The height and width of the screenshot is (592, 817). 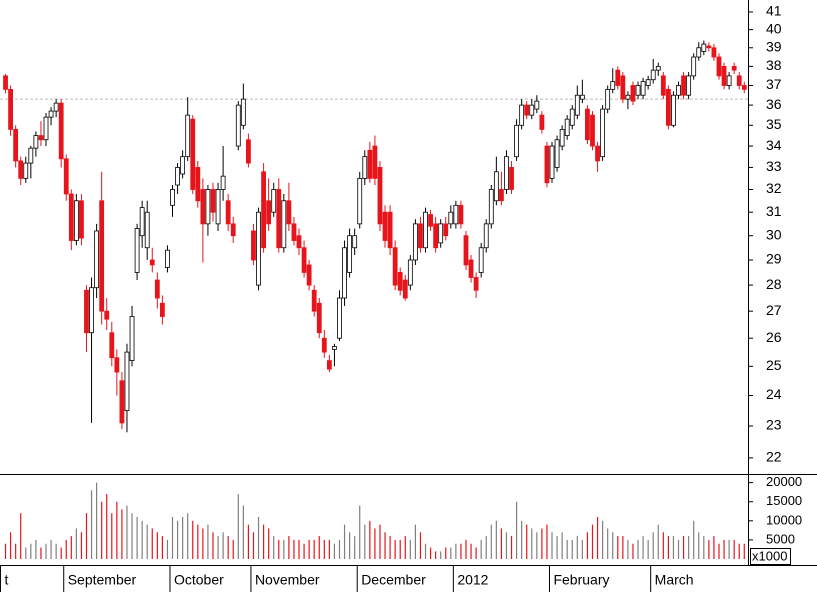 I want to click on x-tick-label: February, so click(x=581, y=580).